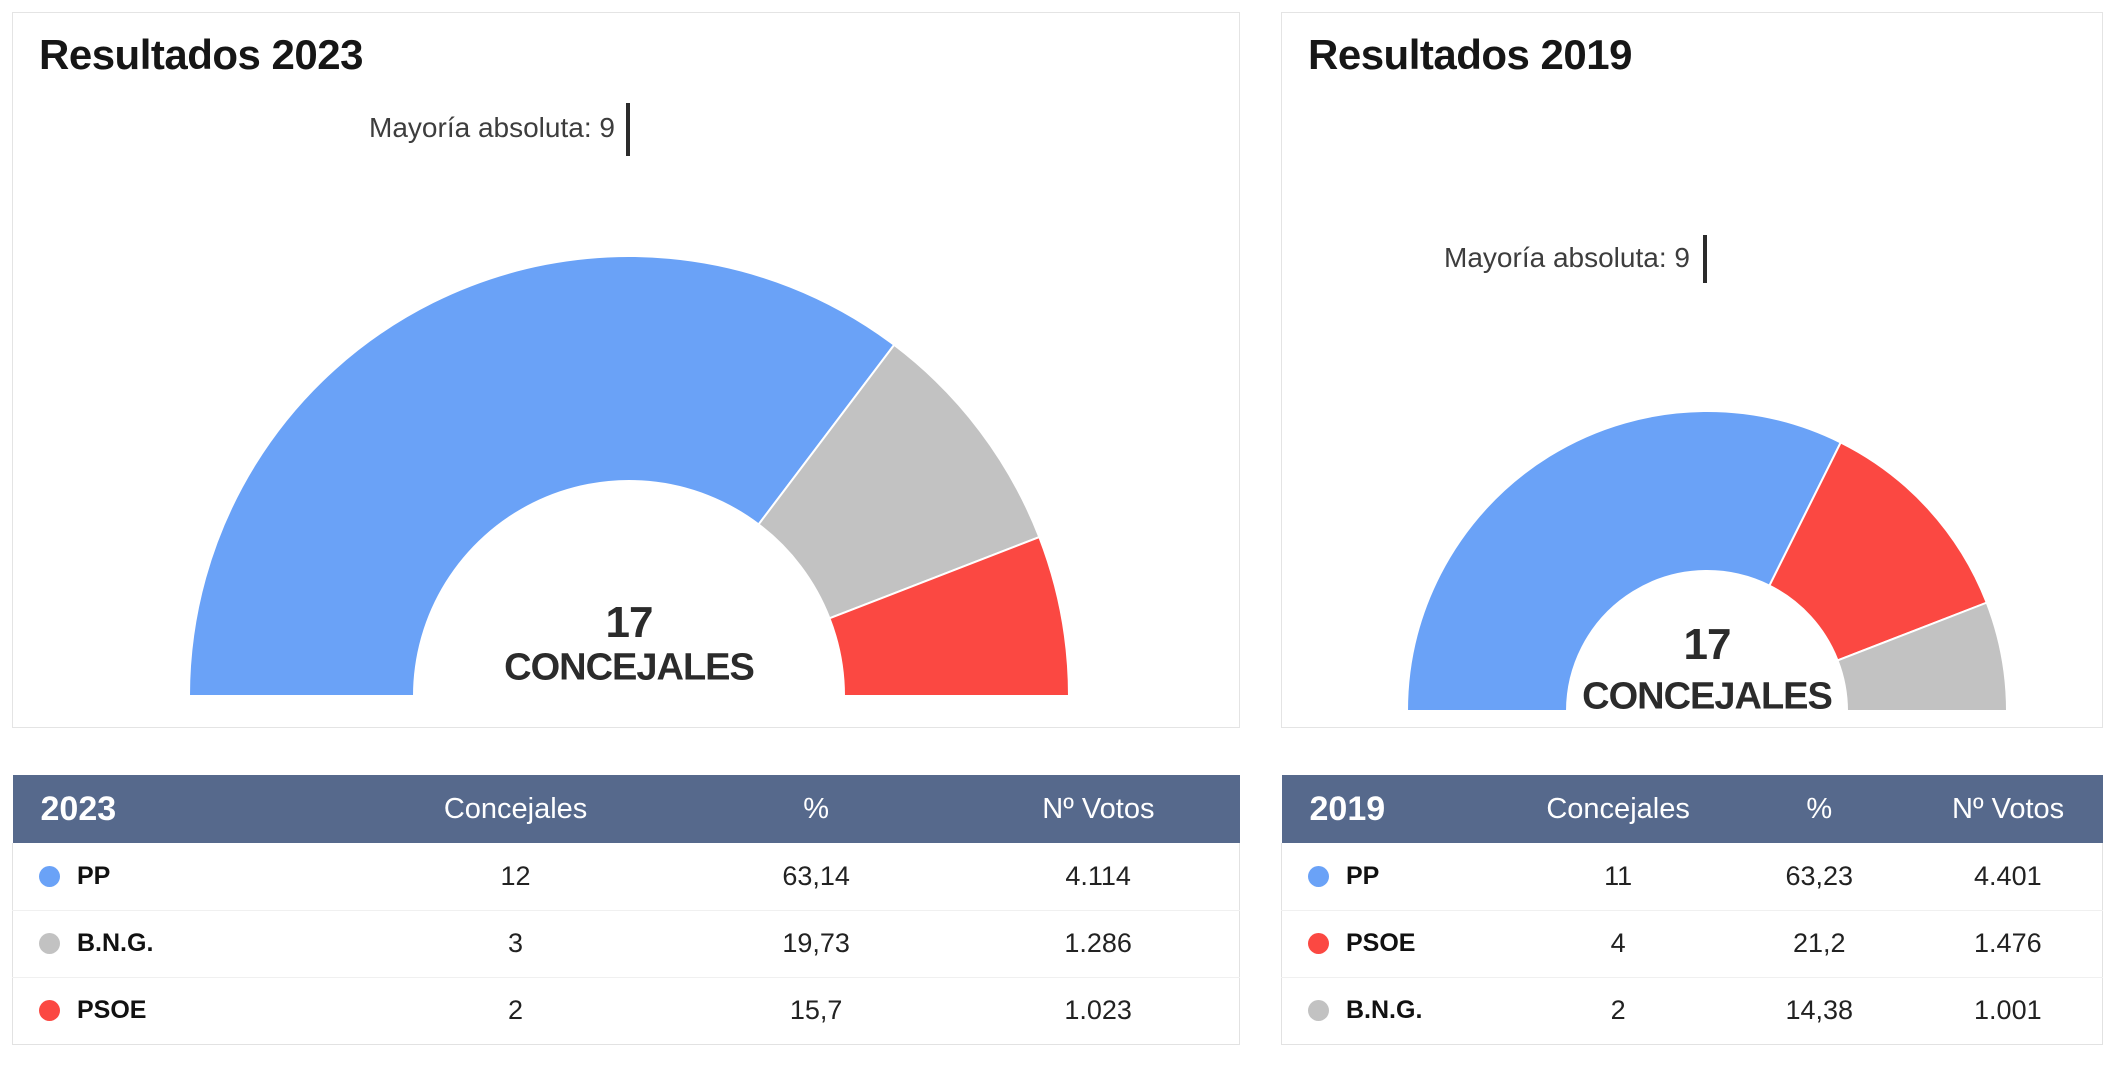 This screenshot has height=1080, width=2103. What do you see at coordinates (2008, 943) in the screenshot?
I see `votes-value: 1.476` at bounding box center [2008, 943].